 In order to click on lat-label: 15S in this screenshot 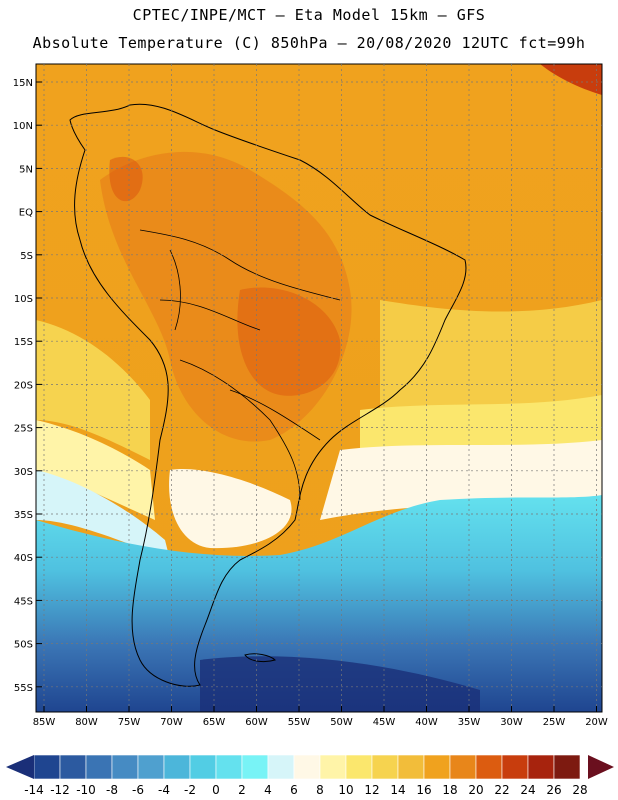, I will do `click(23, 342)`.